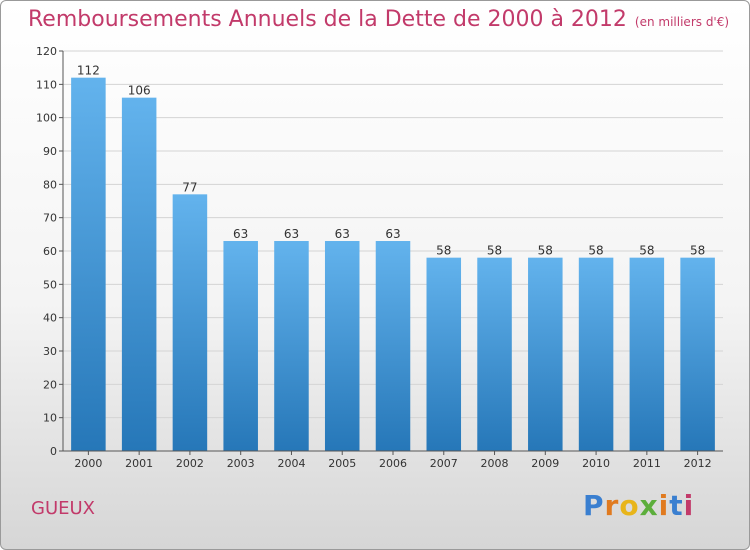  I want to click on data-label: 77, so click(189, 187).